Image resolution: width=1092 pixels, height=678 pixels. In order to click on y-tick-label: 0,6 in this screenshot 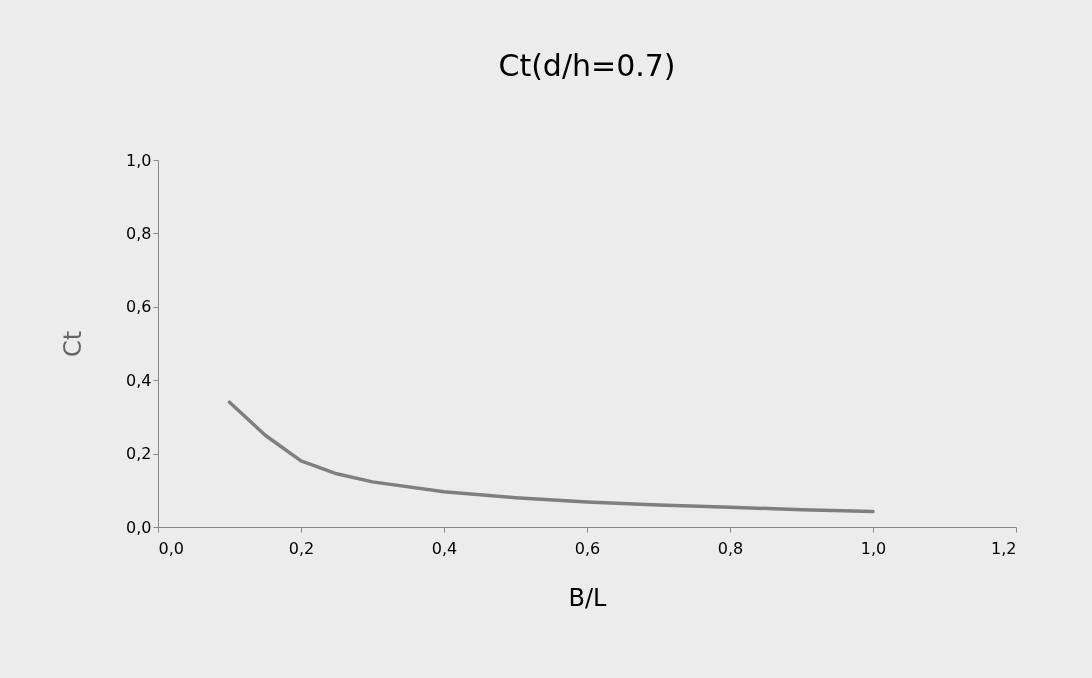, I will do `click(139, 307)`.